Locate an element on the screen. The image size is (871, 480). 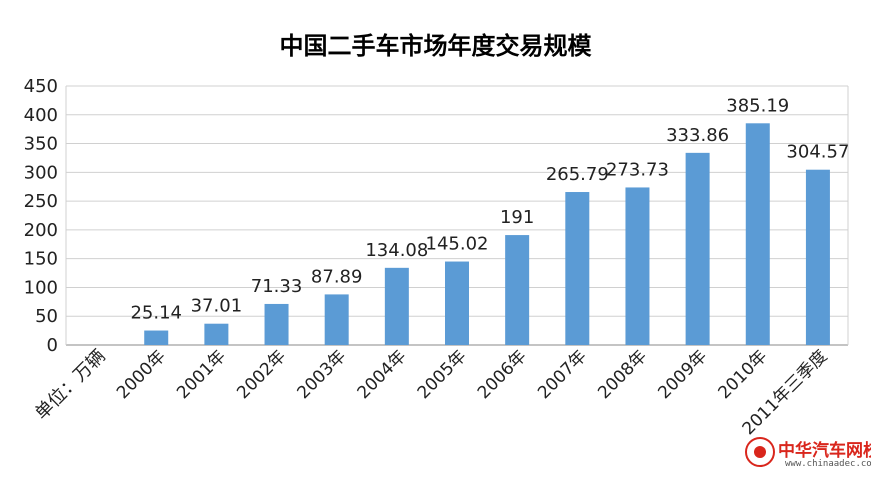
x-tick-label: 2002年 is located at coordinates (261, 374).